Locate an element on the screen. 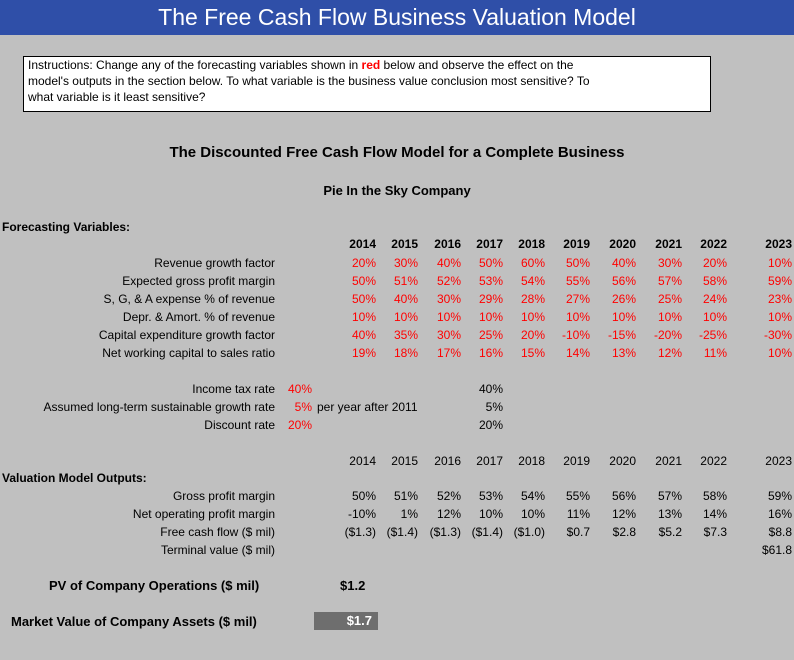 This screenshot has width=794, height=660. forecast-input-cell: 28% is located at coordinates (532, 299).